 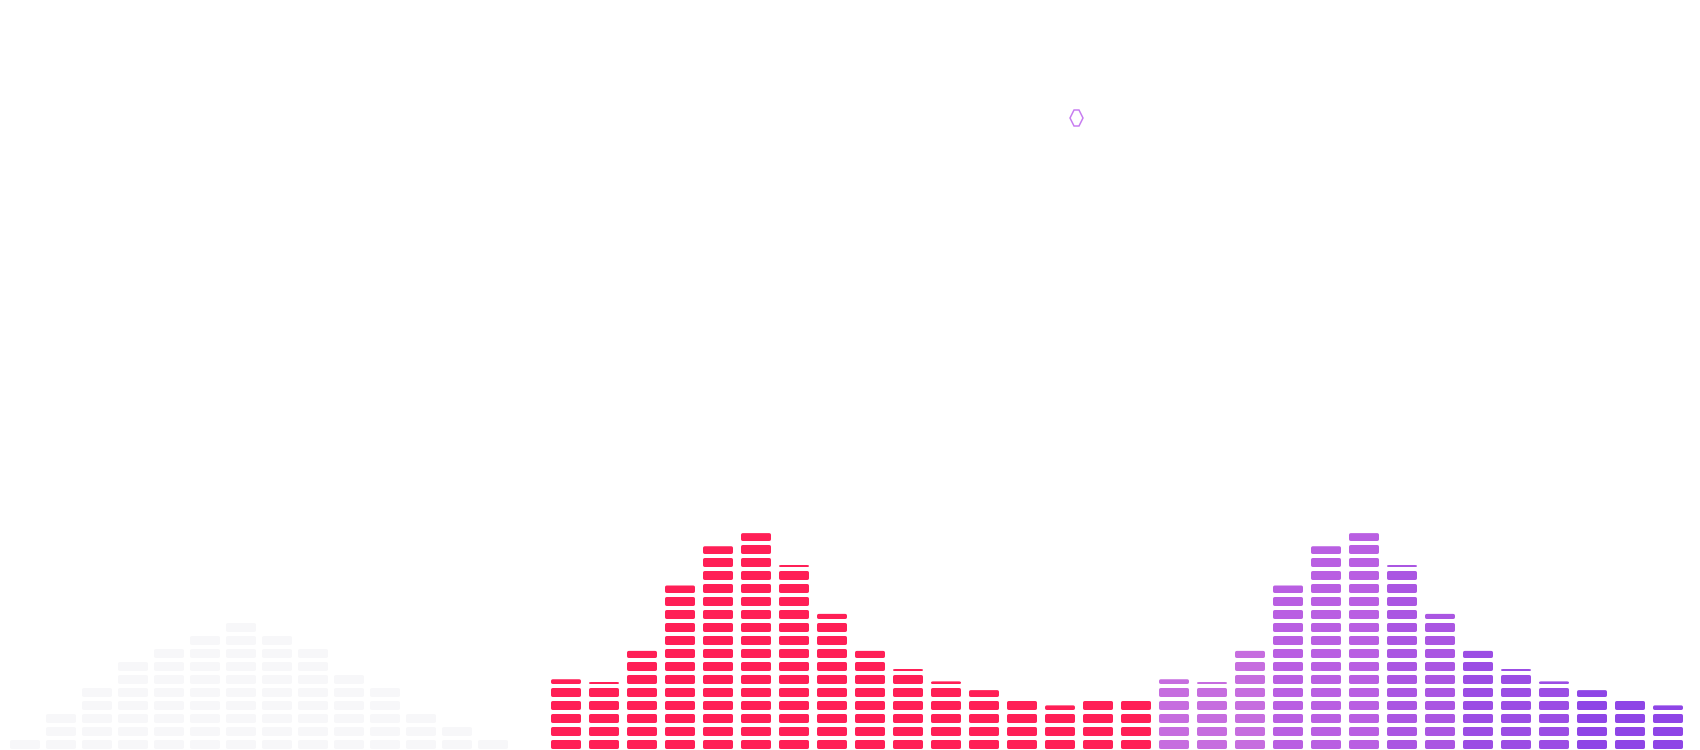 I want to click on hexagon-outline-icon, so click(x=1076, y=118).